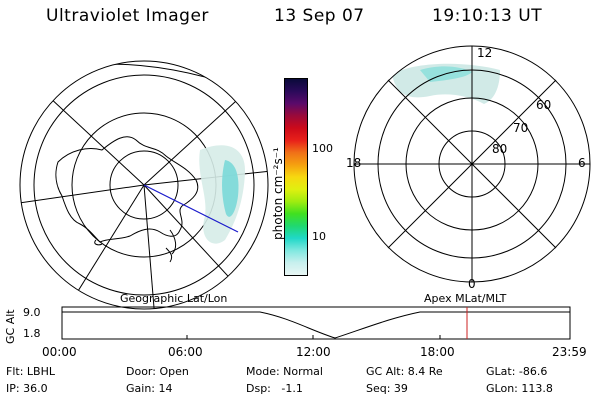 The width and height of the screenshot is (600, 400). I want to click on mlt-label-0: 0, so click(472, 284).